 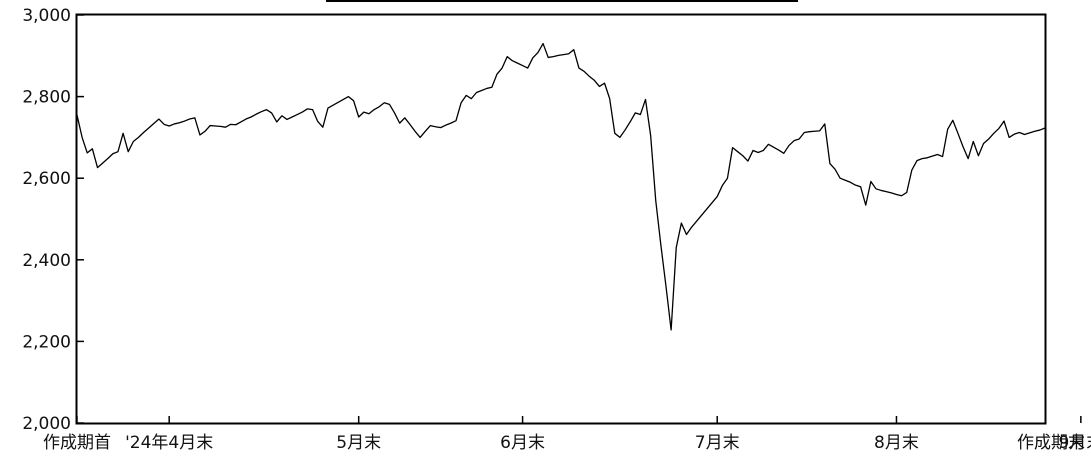 What do you see at coordinates (46, 342) in the screenshot?
I see `y-tick-label: 2,200` at bounding box center [46, 342].